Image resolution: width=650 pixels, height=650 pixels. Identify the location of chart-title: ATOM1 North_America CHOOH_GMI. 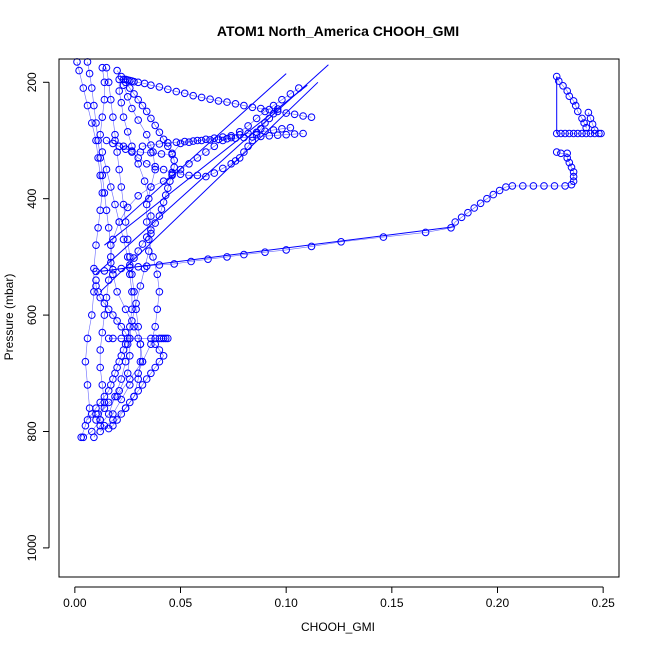
(338, 31).